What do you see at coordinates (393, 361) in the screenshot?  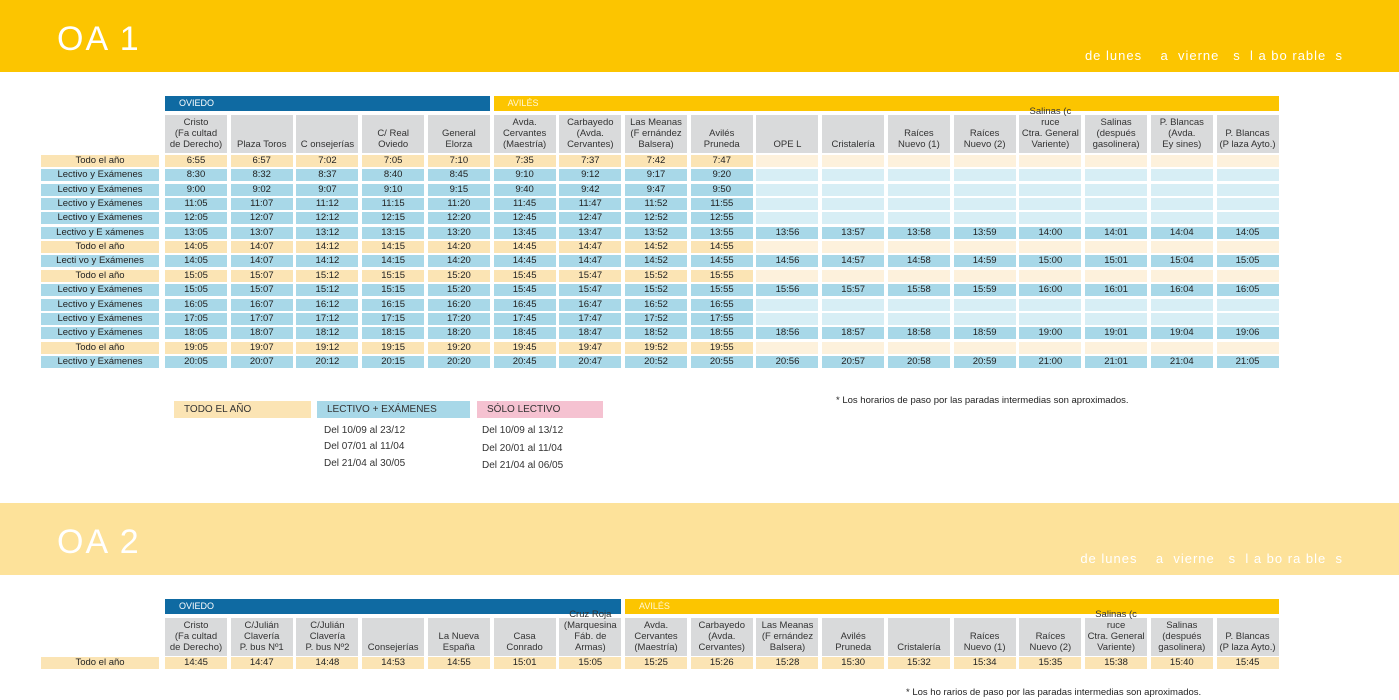 I see `time-cell: 20:15` at bounding box center [393, 361].